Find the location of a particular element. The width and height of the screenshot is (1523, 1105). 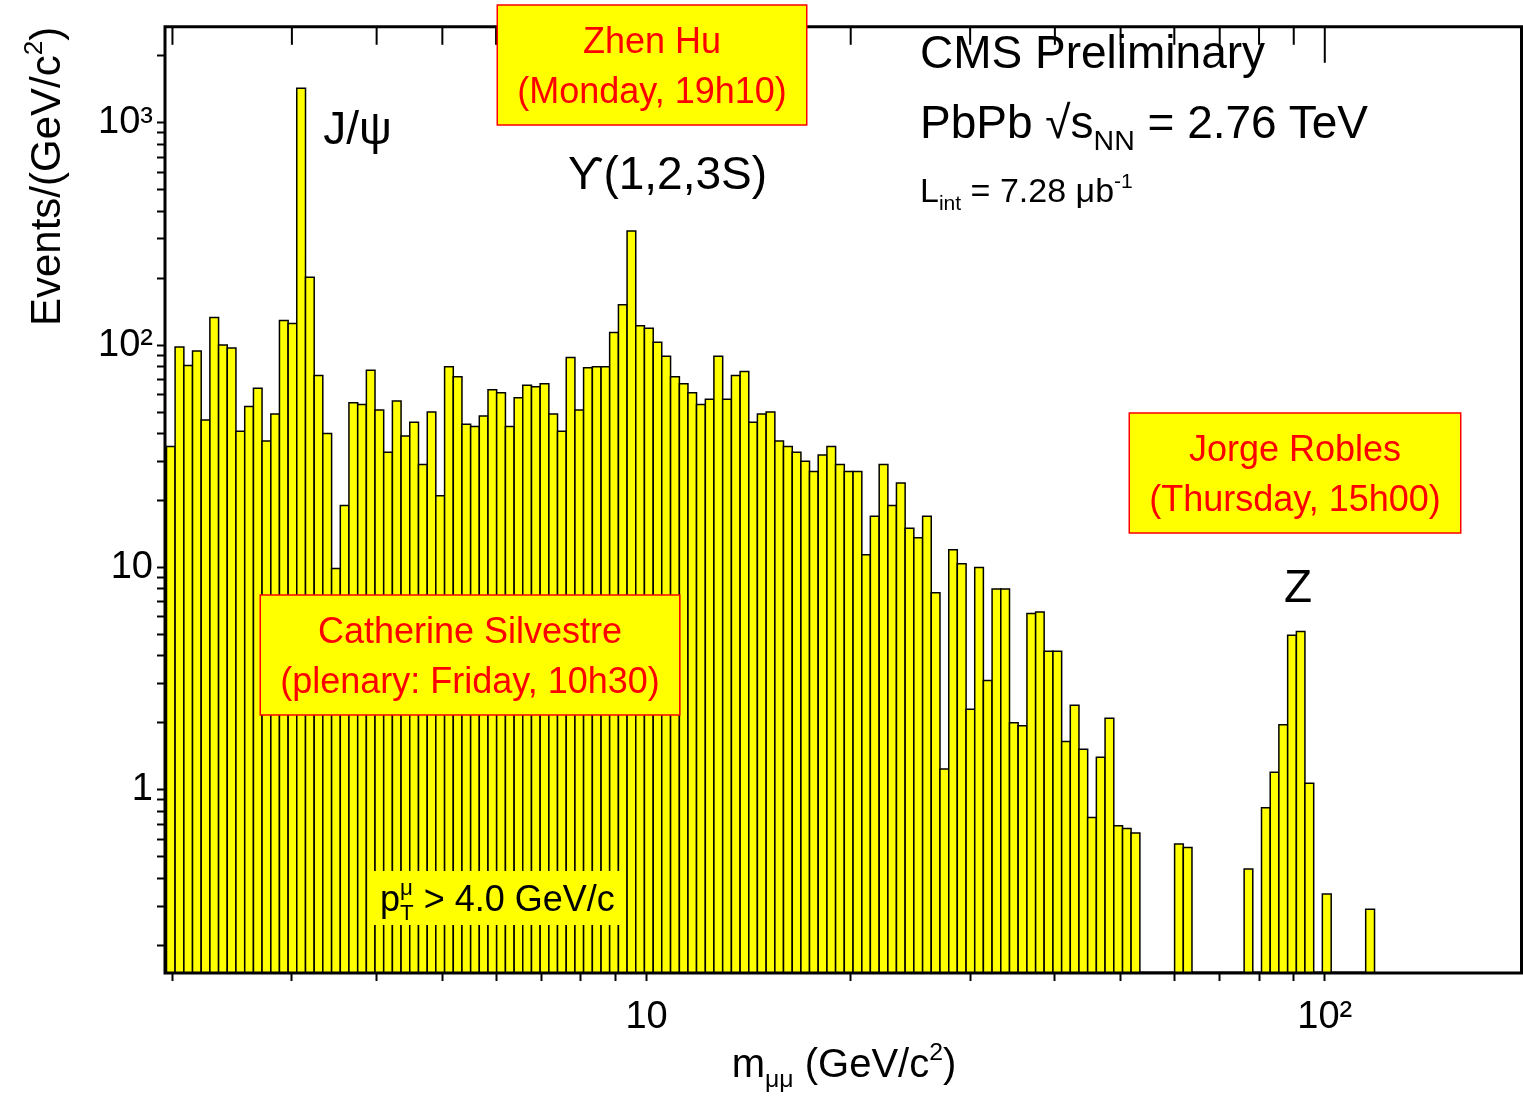

y-tick-label: 10² is located at coordinates (125, 342).